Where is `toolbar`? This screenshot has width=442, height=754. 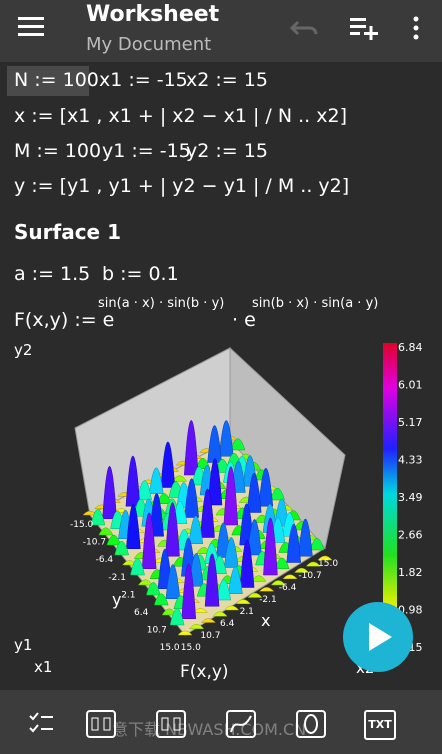 toolbar is located at coordinates (221, 722).